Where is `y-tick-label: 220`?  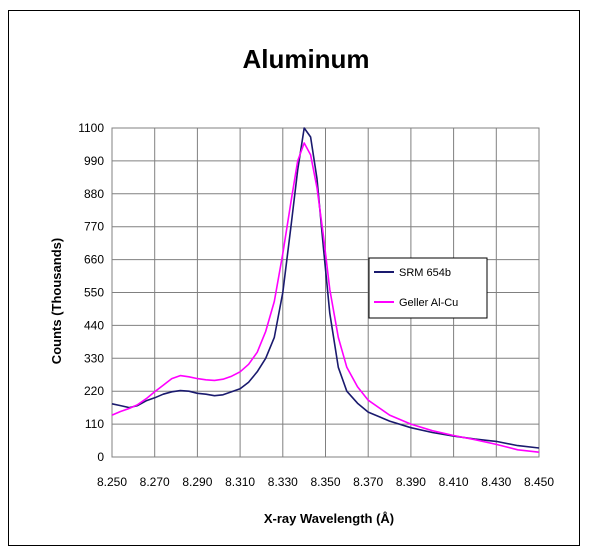
y-tick-label: 220 is located at coordinates (94, 391).